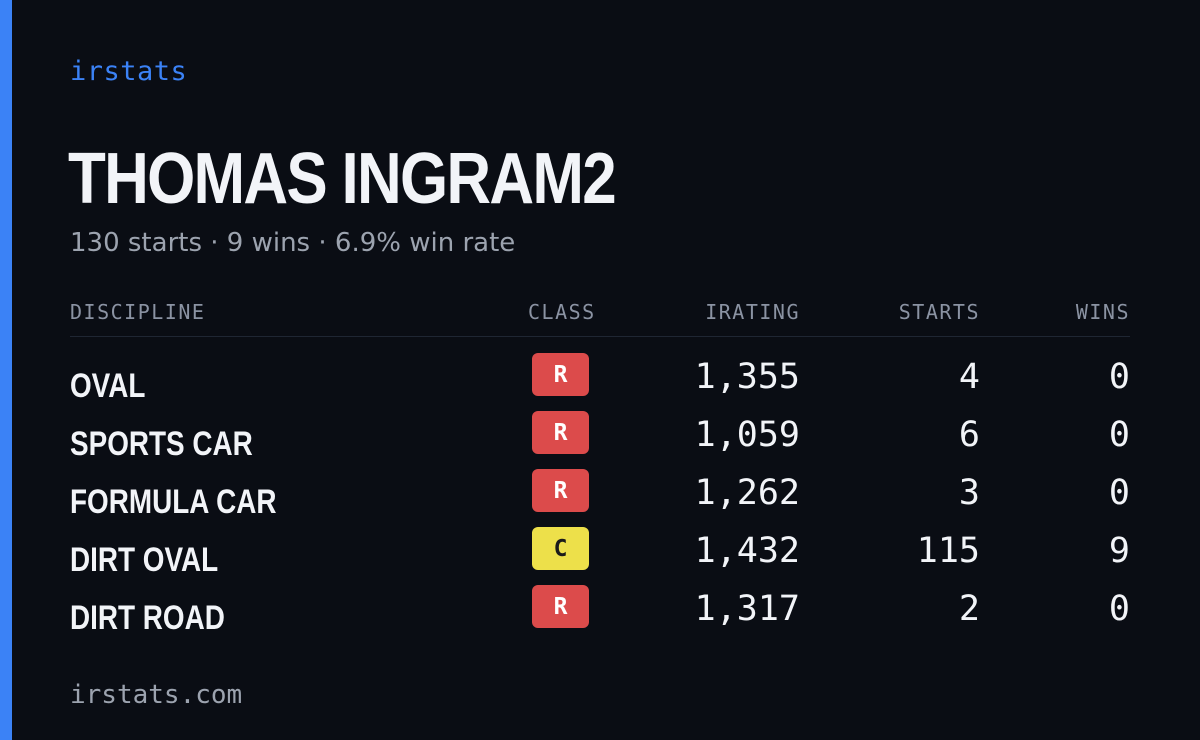  What do you see at coordinates (747, 551) in the screenshot?
I see `irating-value: 1,432` at bounding box center [747, 551].